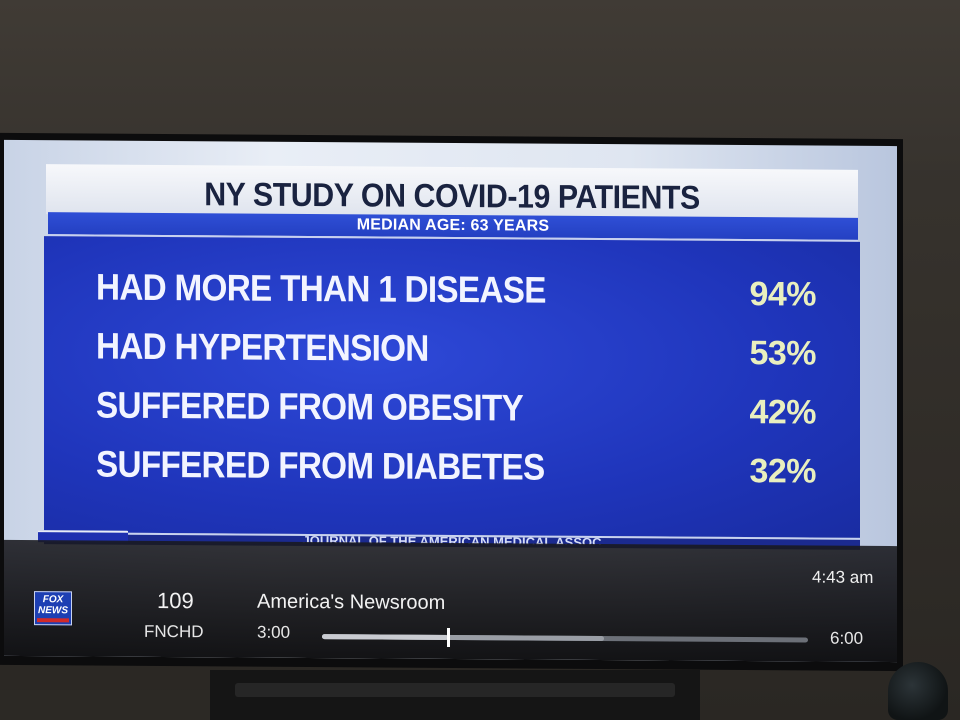  What do you see at coordinates (351, 602) in the screenshot?
I see `program-title: America's Newsroom` at bounding box center [351, 602].